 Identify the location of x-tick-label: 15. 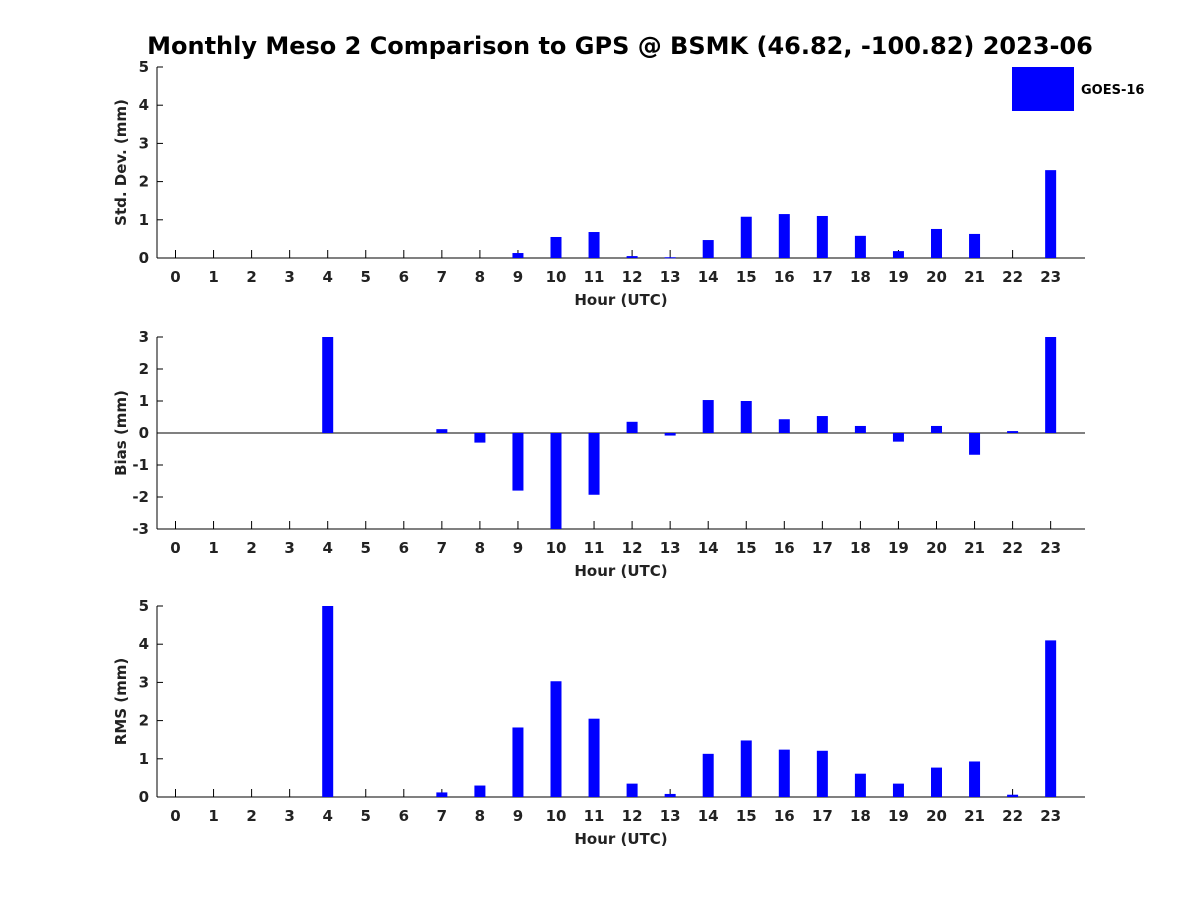
(746, 548).